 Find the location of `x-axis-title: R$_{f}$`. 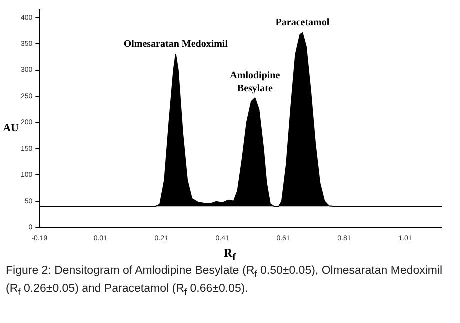

x-axis-title: R$_{f}$ is located at coordinates (229, 255).